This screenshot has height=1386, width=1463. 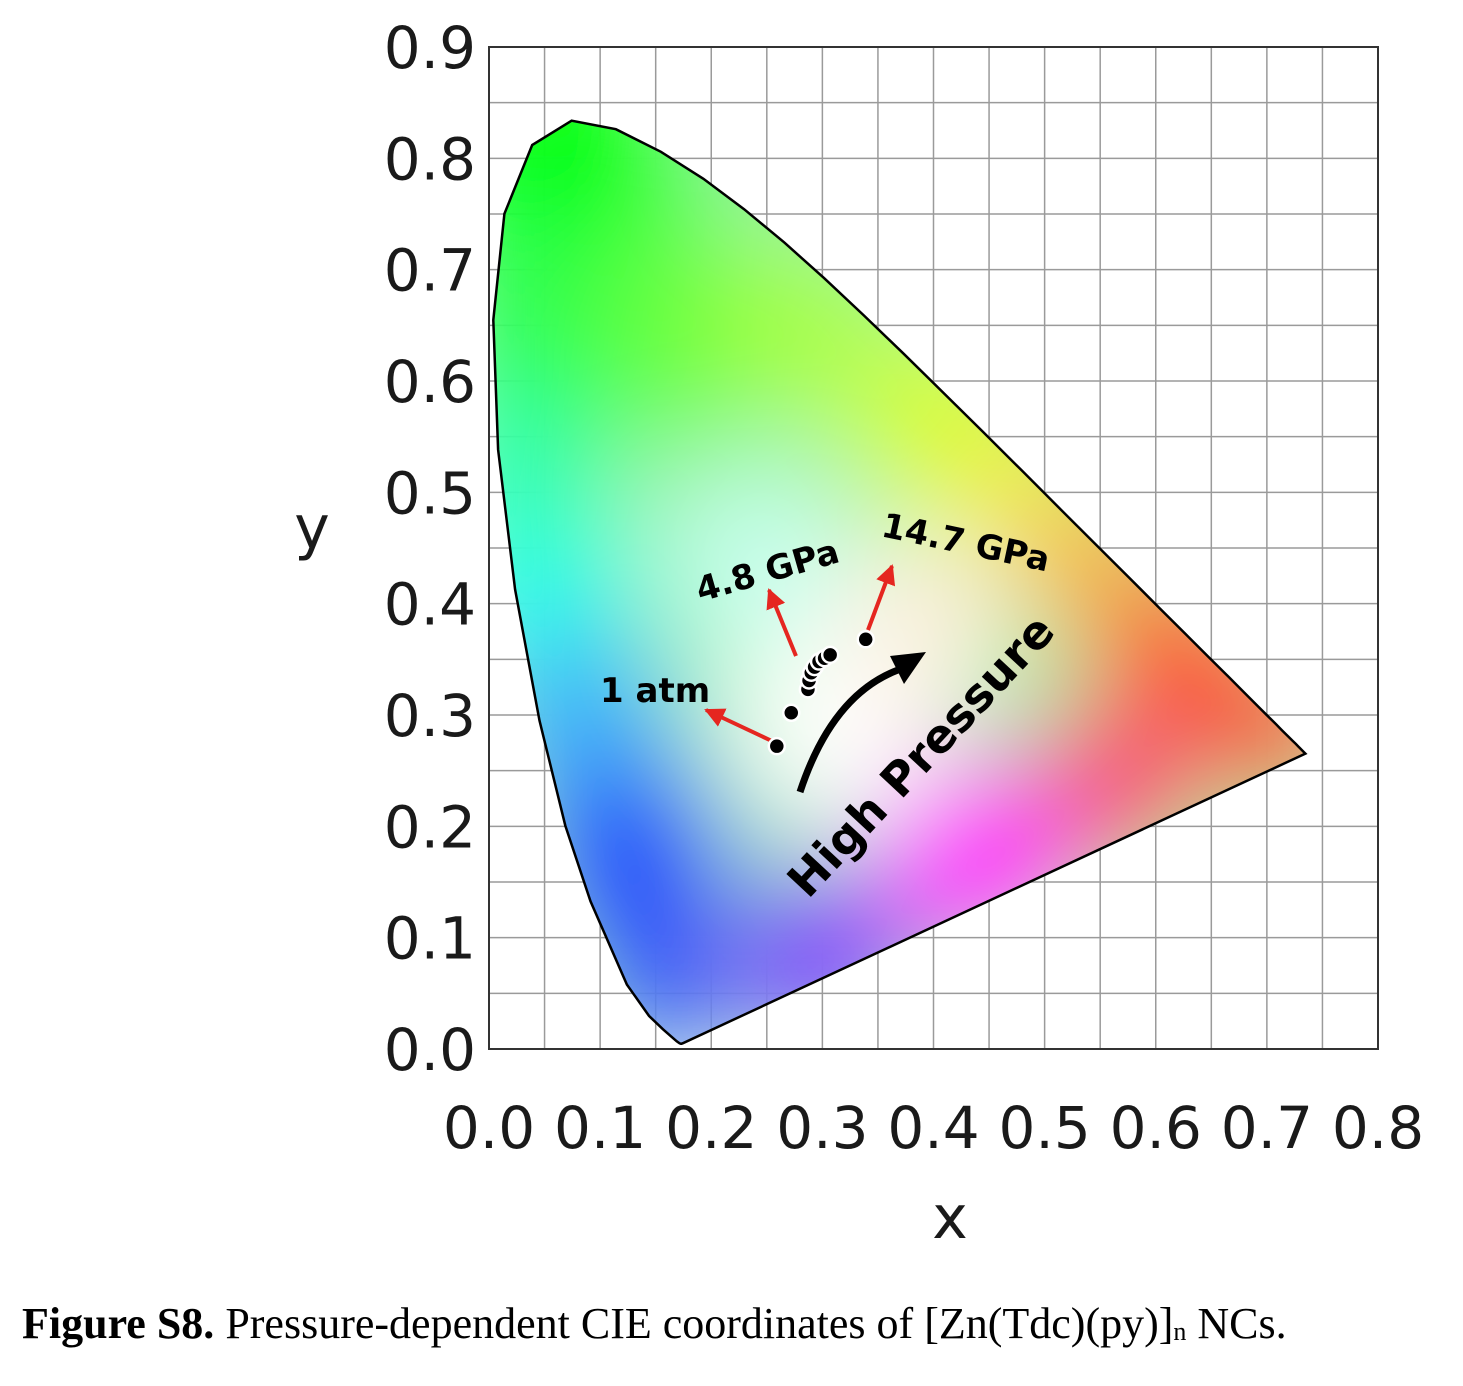 I want to click on y-tick-labels: 0.0 0.1 0.2 0.3 0.4 0.5 0.6 0.7 0.8 0.9, so click(x=430, y=549).